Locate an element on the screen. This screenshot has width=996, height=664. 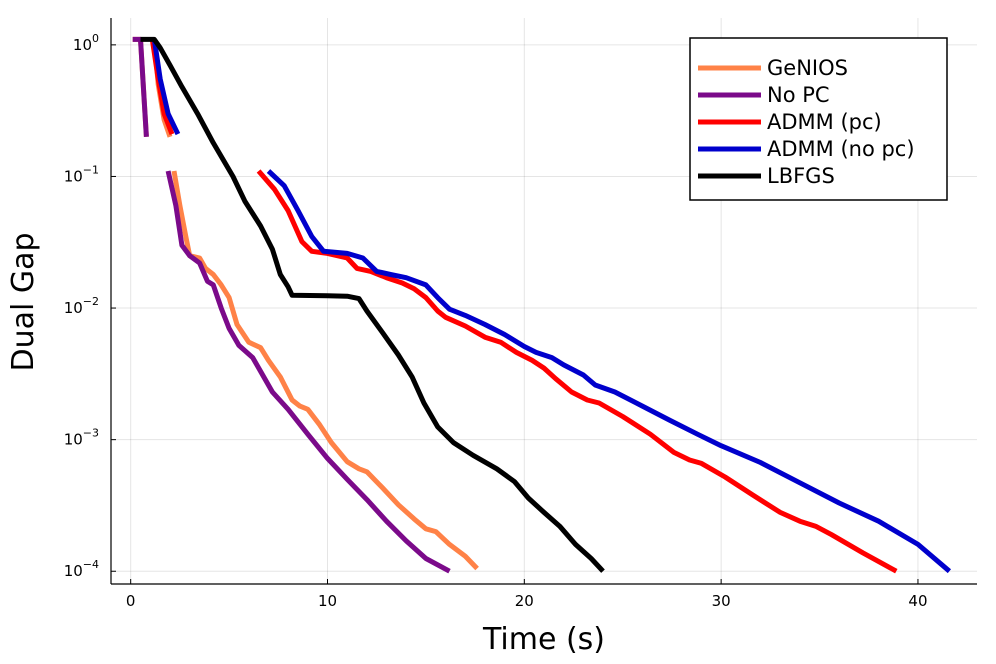
legend: GeNIOS No PC ADMM (pc) ADMM (no pc) LBFGS is located at coordinates (818, 119).